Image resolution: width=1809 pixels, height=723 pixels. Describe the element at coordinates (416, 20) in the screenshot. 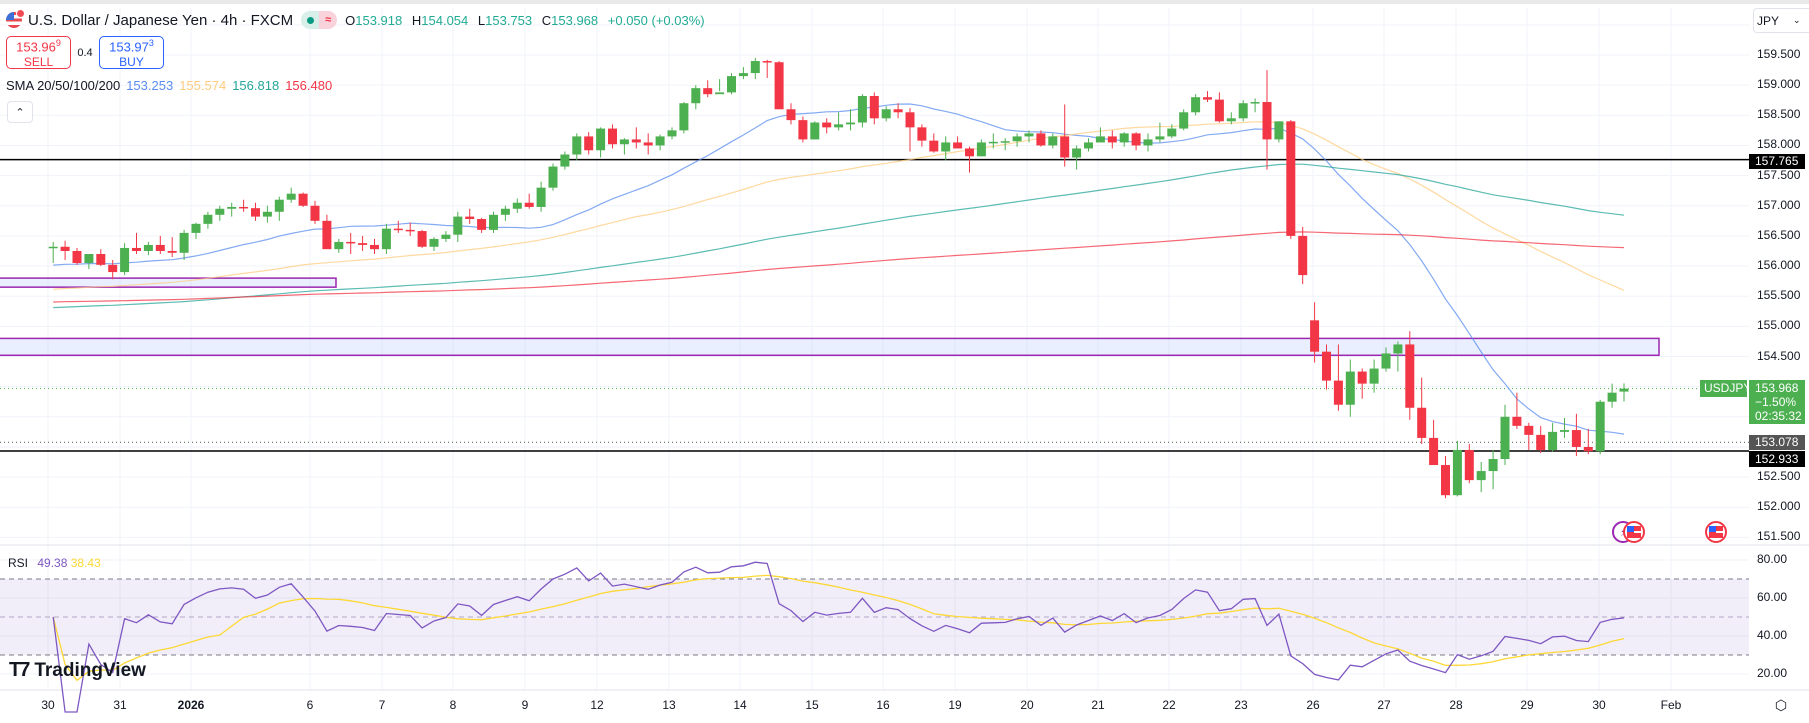

I see `high-label: H` at that location.